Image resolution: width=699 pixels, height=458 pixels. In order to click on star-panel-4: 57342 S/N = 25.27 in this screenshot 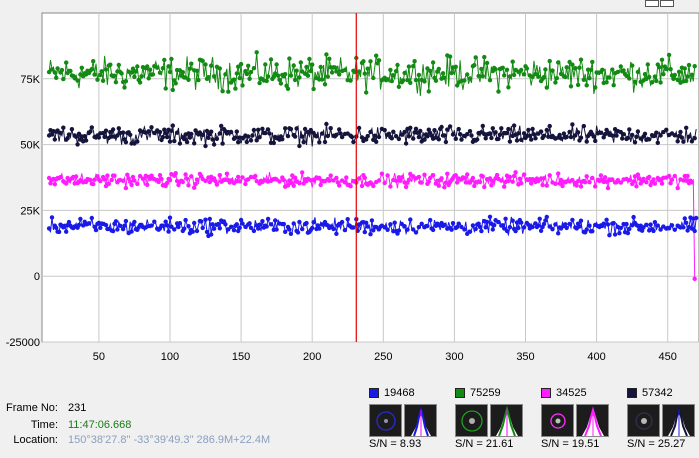, I will do `click(663, 422)`.